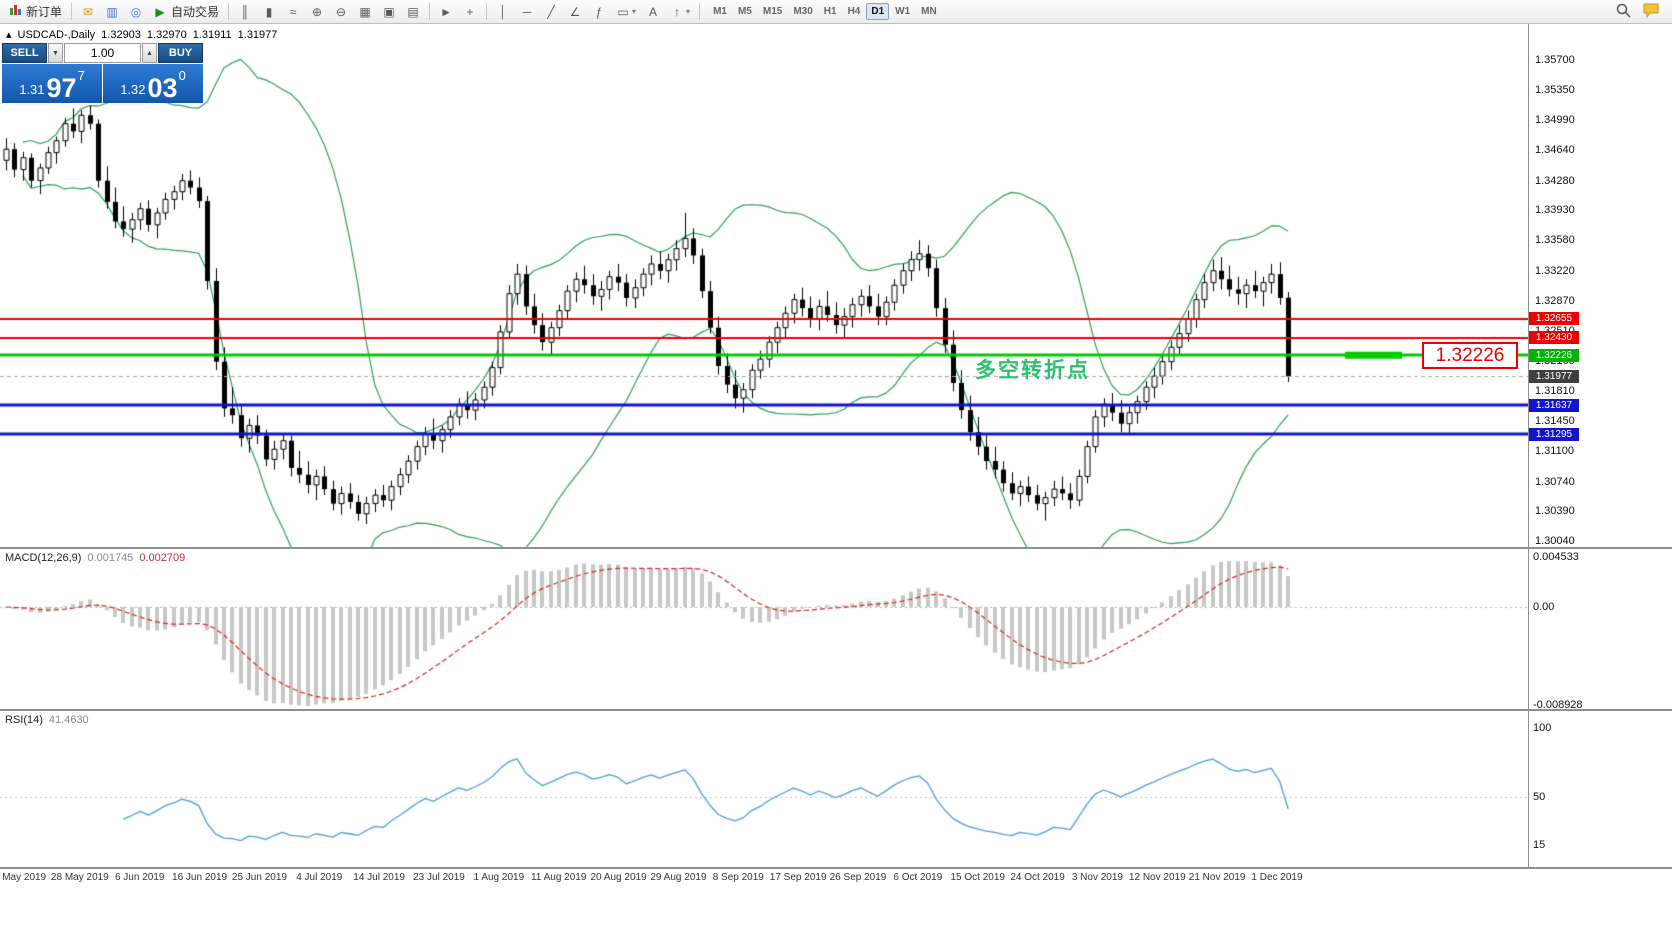 This screenshot has width=1672, height=949. I want to click on zoom-out-button: ⊖, so click(341, 12).